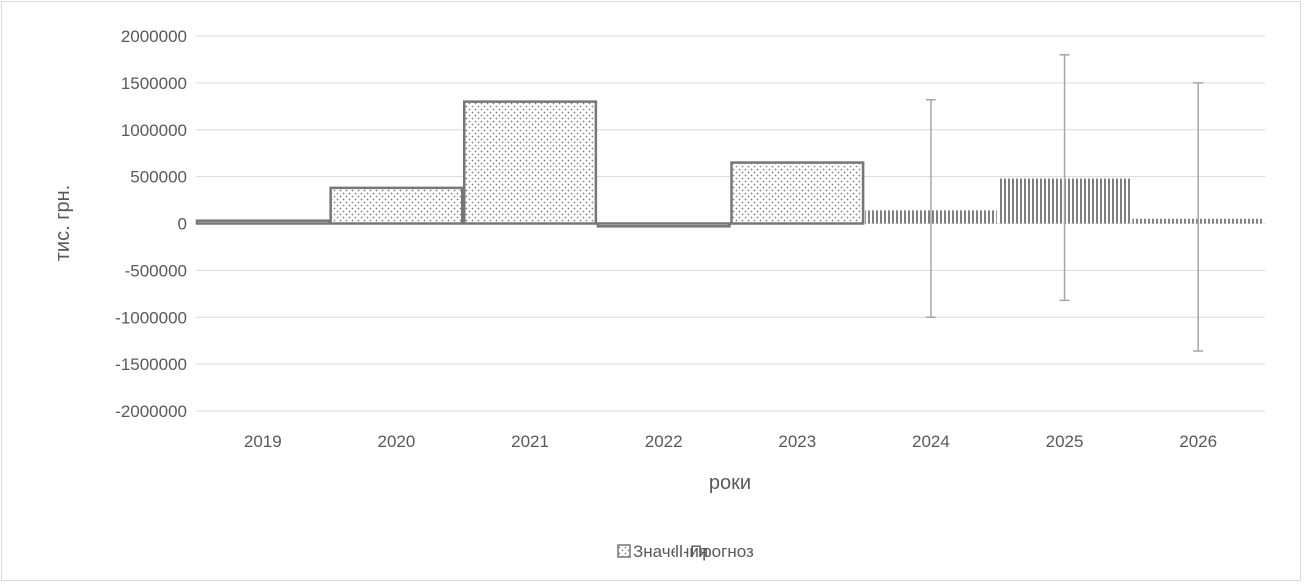 The width and height of the screenshot is (1304, 584). I want to click on y-tick-label: 2000000, so click(154, 36).